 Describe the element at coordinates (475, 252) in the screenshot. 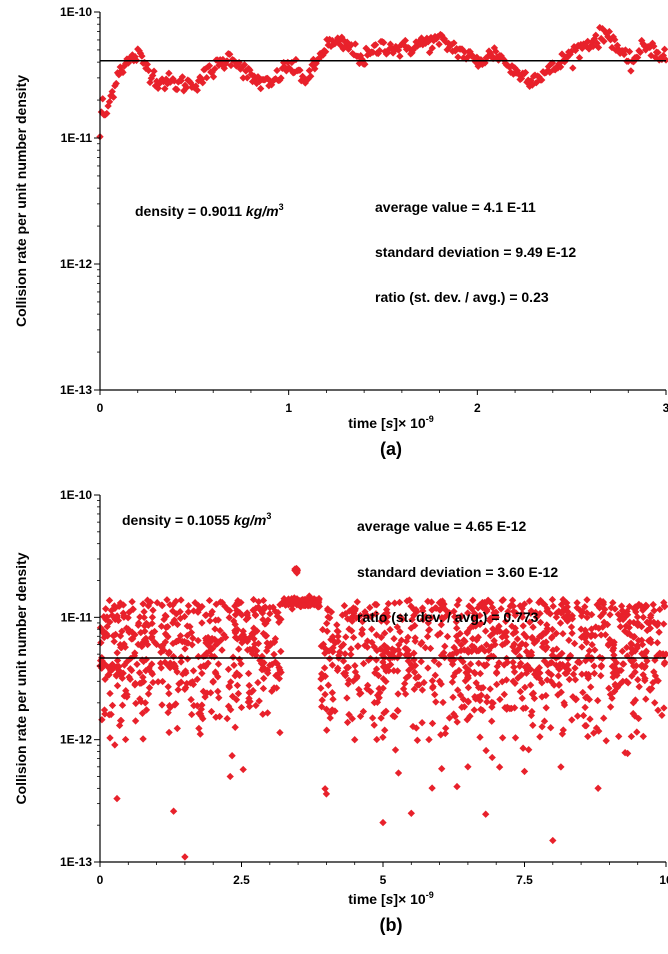

I see `stat-annotation: standard deviation = 9.49 E-12` at that location.